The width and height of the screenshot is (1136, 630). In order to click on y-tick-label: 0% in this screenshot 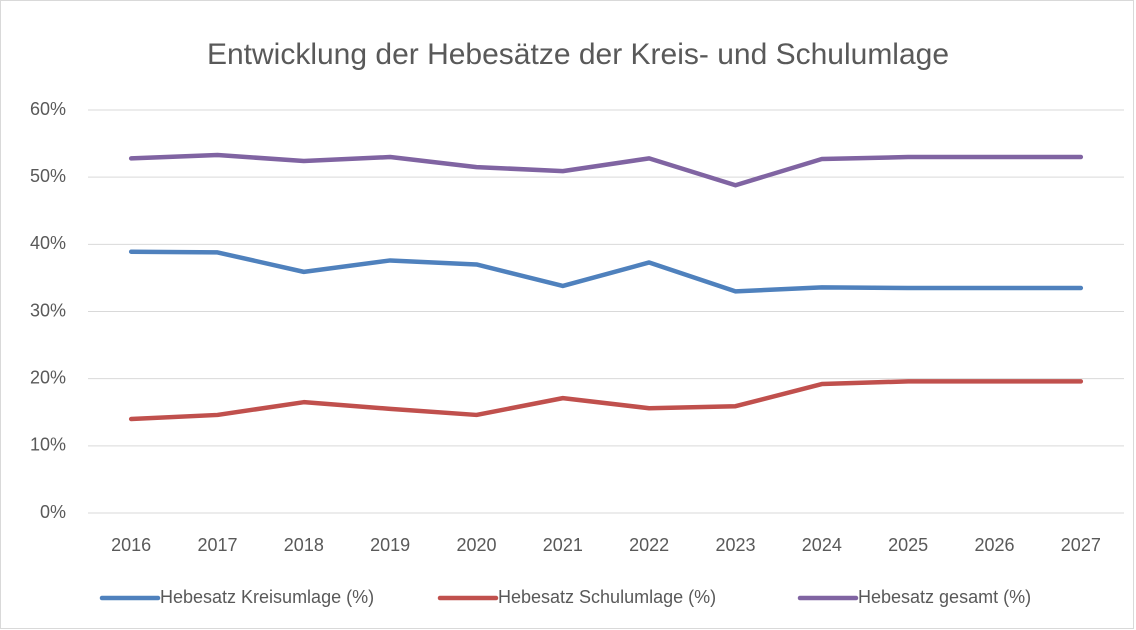, I will do `click(53, 512)`.